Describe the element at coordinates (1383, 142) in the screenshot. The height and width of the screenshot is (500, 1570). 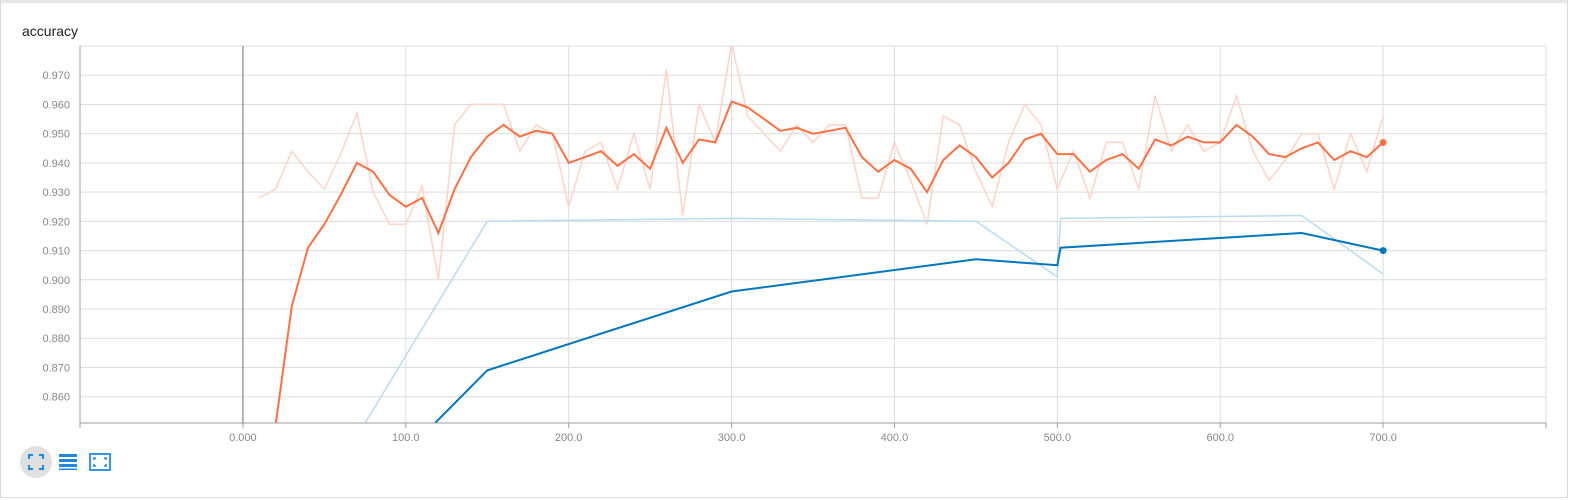
I see `series-0-end-point` at that location.